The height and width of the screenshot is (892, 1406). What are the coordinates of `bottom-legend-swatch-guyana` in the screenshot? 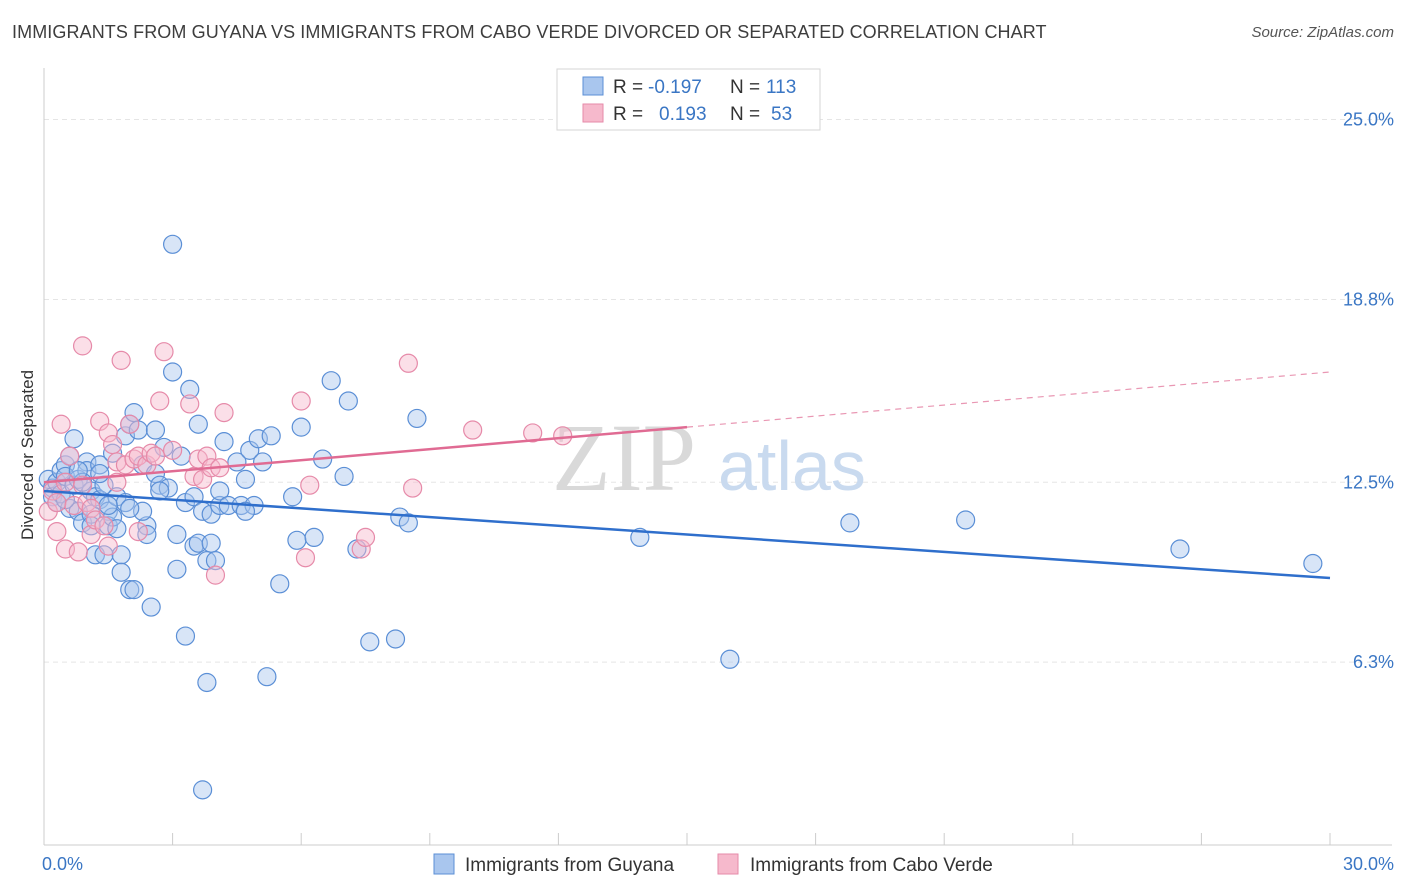 It's located at (444, 864).